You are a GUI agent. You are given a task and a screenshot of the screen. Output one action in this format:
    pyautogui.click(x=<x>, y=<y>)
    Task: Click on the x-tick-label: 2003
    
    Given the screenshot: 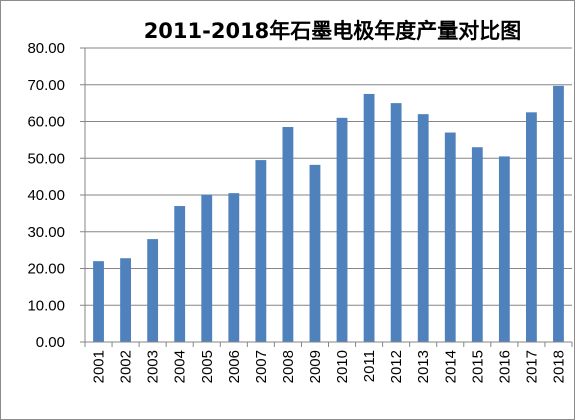 What is the action you would take?
    pyautogui.click(x=153, y=366)
    